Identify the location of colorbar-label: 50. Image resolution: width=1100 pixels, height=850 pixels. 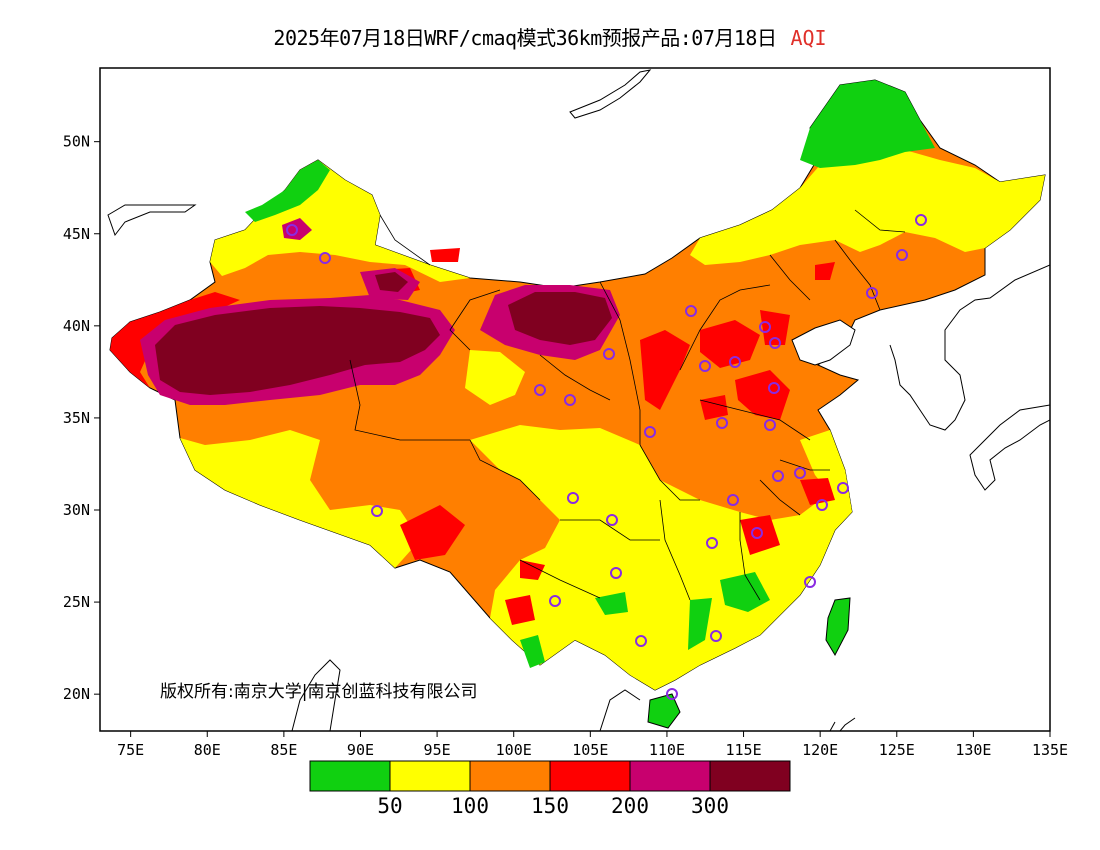
(389, 806).